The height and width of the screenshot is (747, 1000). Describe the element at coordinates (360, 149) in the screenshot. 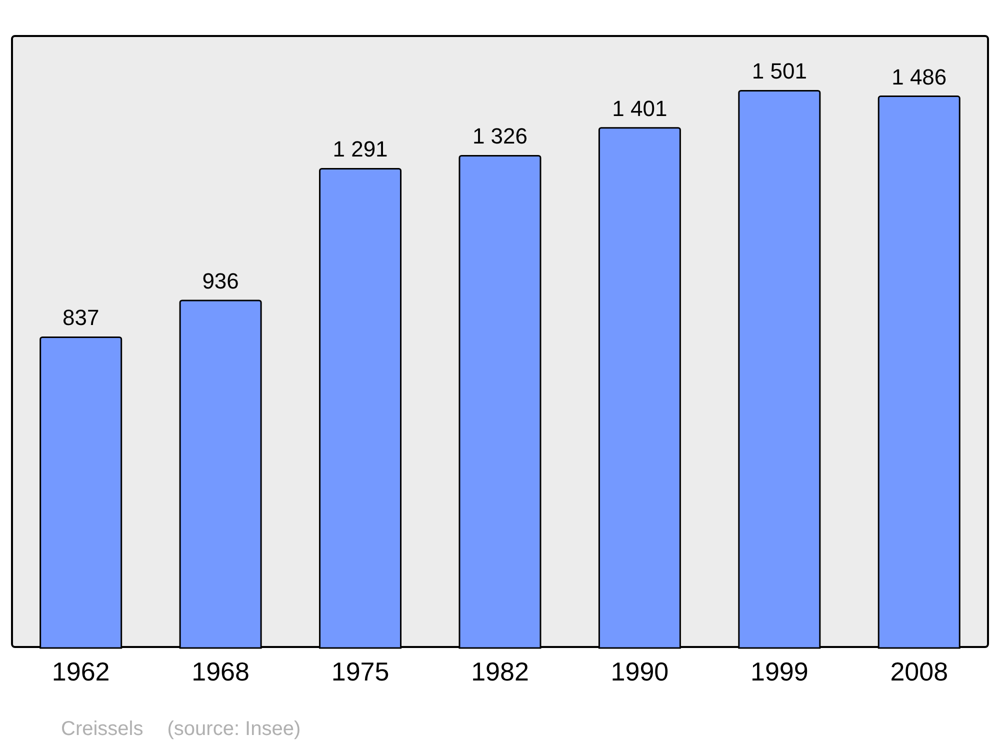

I see `data-label: 1 291` at that location.